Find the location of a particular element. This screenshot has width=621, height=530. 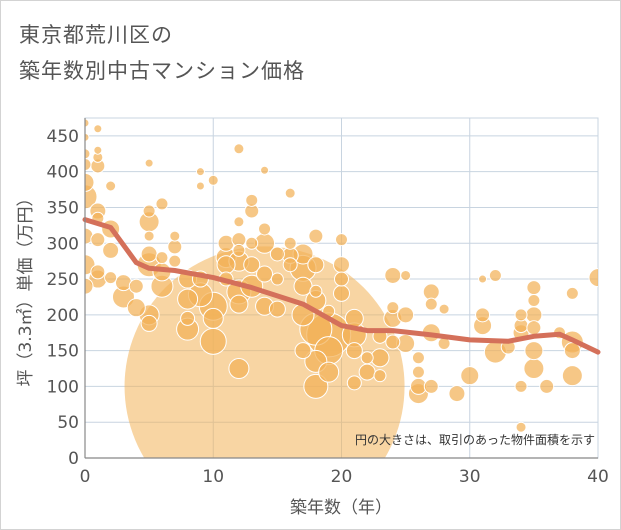

x-tick-label: 10 is located at coordinates (213, 477).